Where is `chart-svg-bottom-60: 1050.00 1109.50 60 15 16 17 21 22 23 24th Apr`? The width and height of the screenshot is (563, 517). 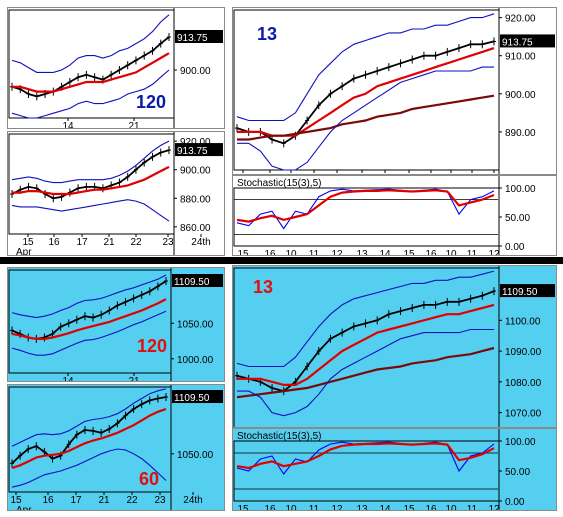 chart-svg-bottom-60: 1050.00 1109.50 60 15 16 17 21 22 23 24th Apr is located at coordinates (115, 448).